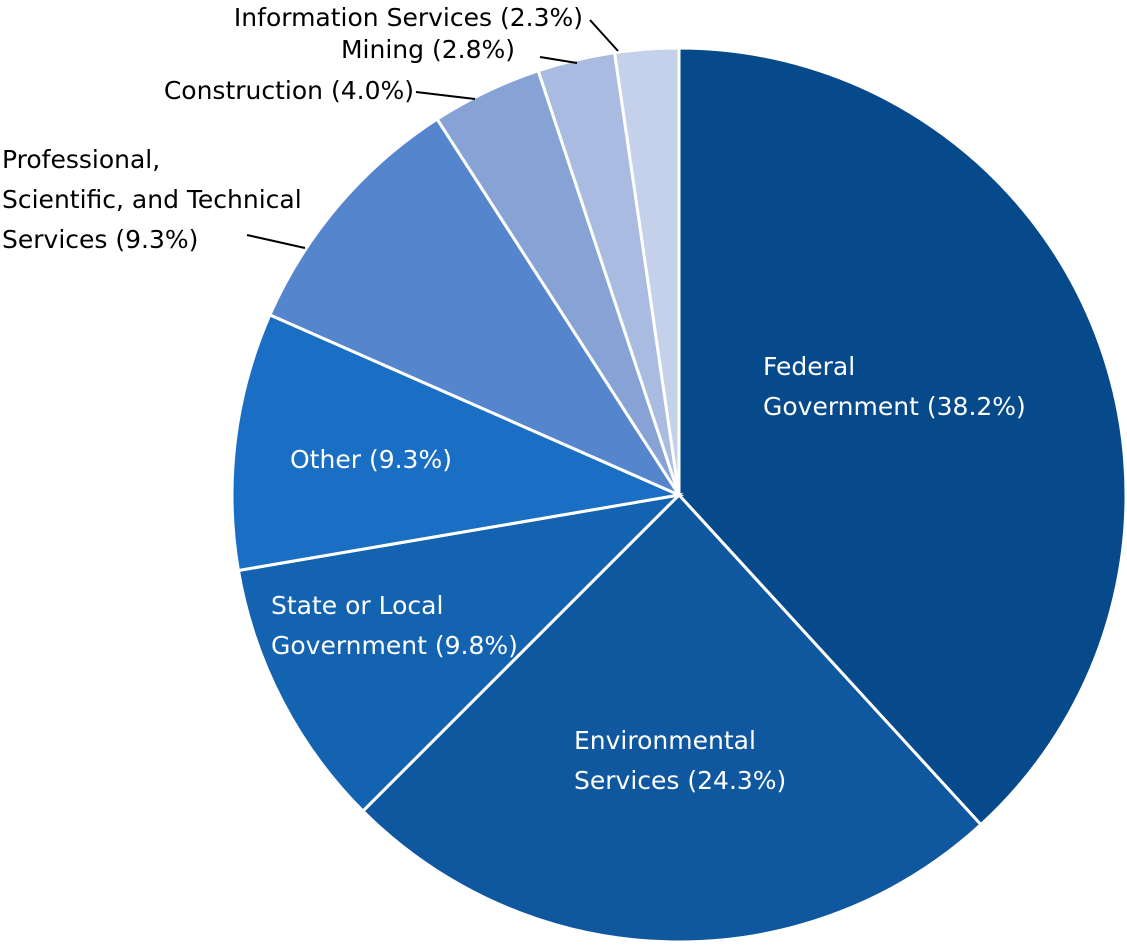 The width and height of the screenshot is (1127, 946). Describe the element at coordinates (363, 17) in the screenshot. I see `category-label: Information Services` at that location.